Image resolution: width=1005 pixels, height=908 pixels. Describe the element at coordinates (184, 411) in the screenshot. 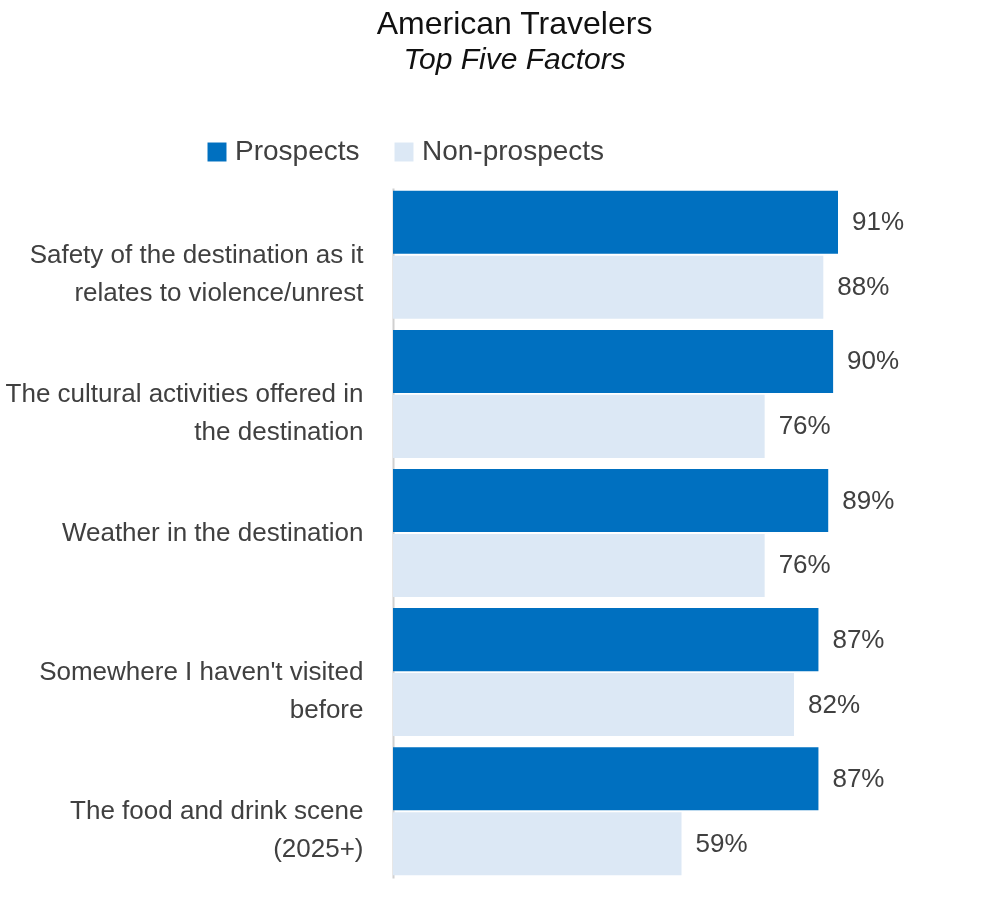

I see `y-tick-label: The cultural activities offered in the destination` at that location.